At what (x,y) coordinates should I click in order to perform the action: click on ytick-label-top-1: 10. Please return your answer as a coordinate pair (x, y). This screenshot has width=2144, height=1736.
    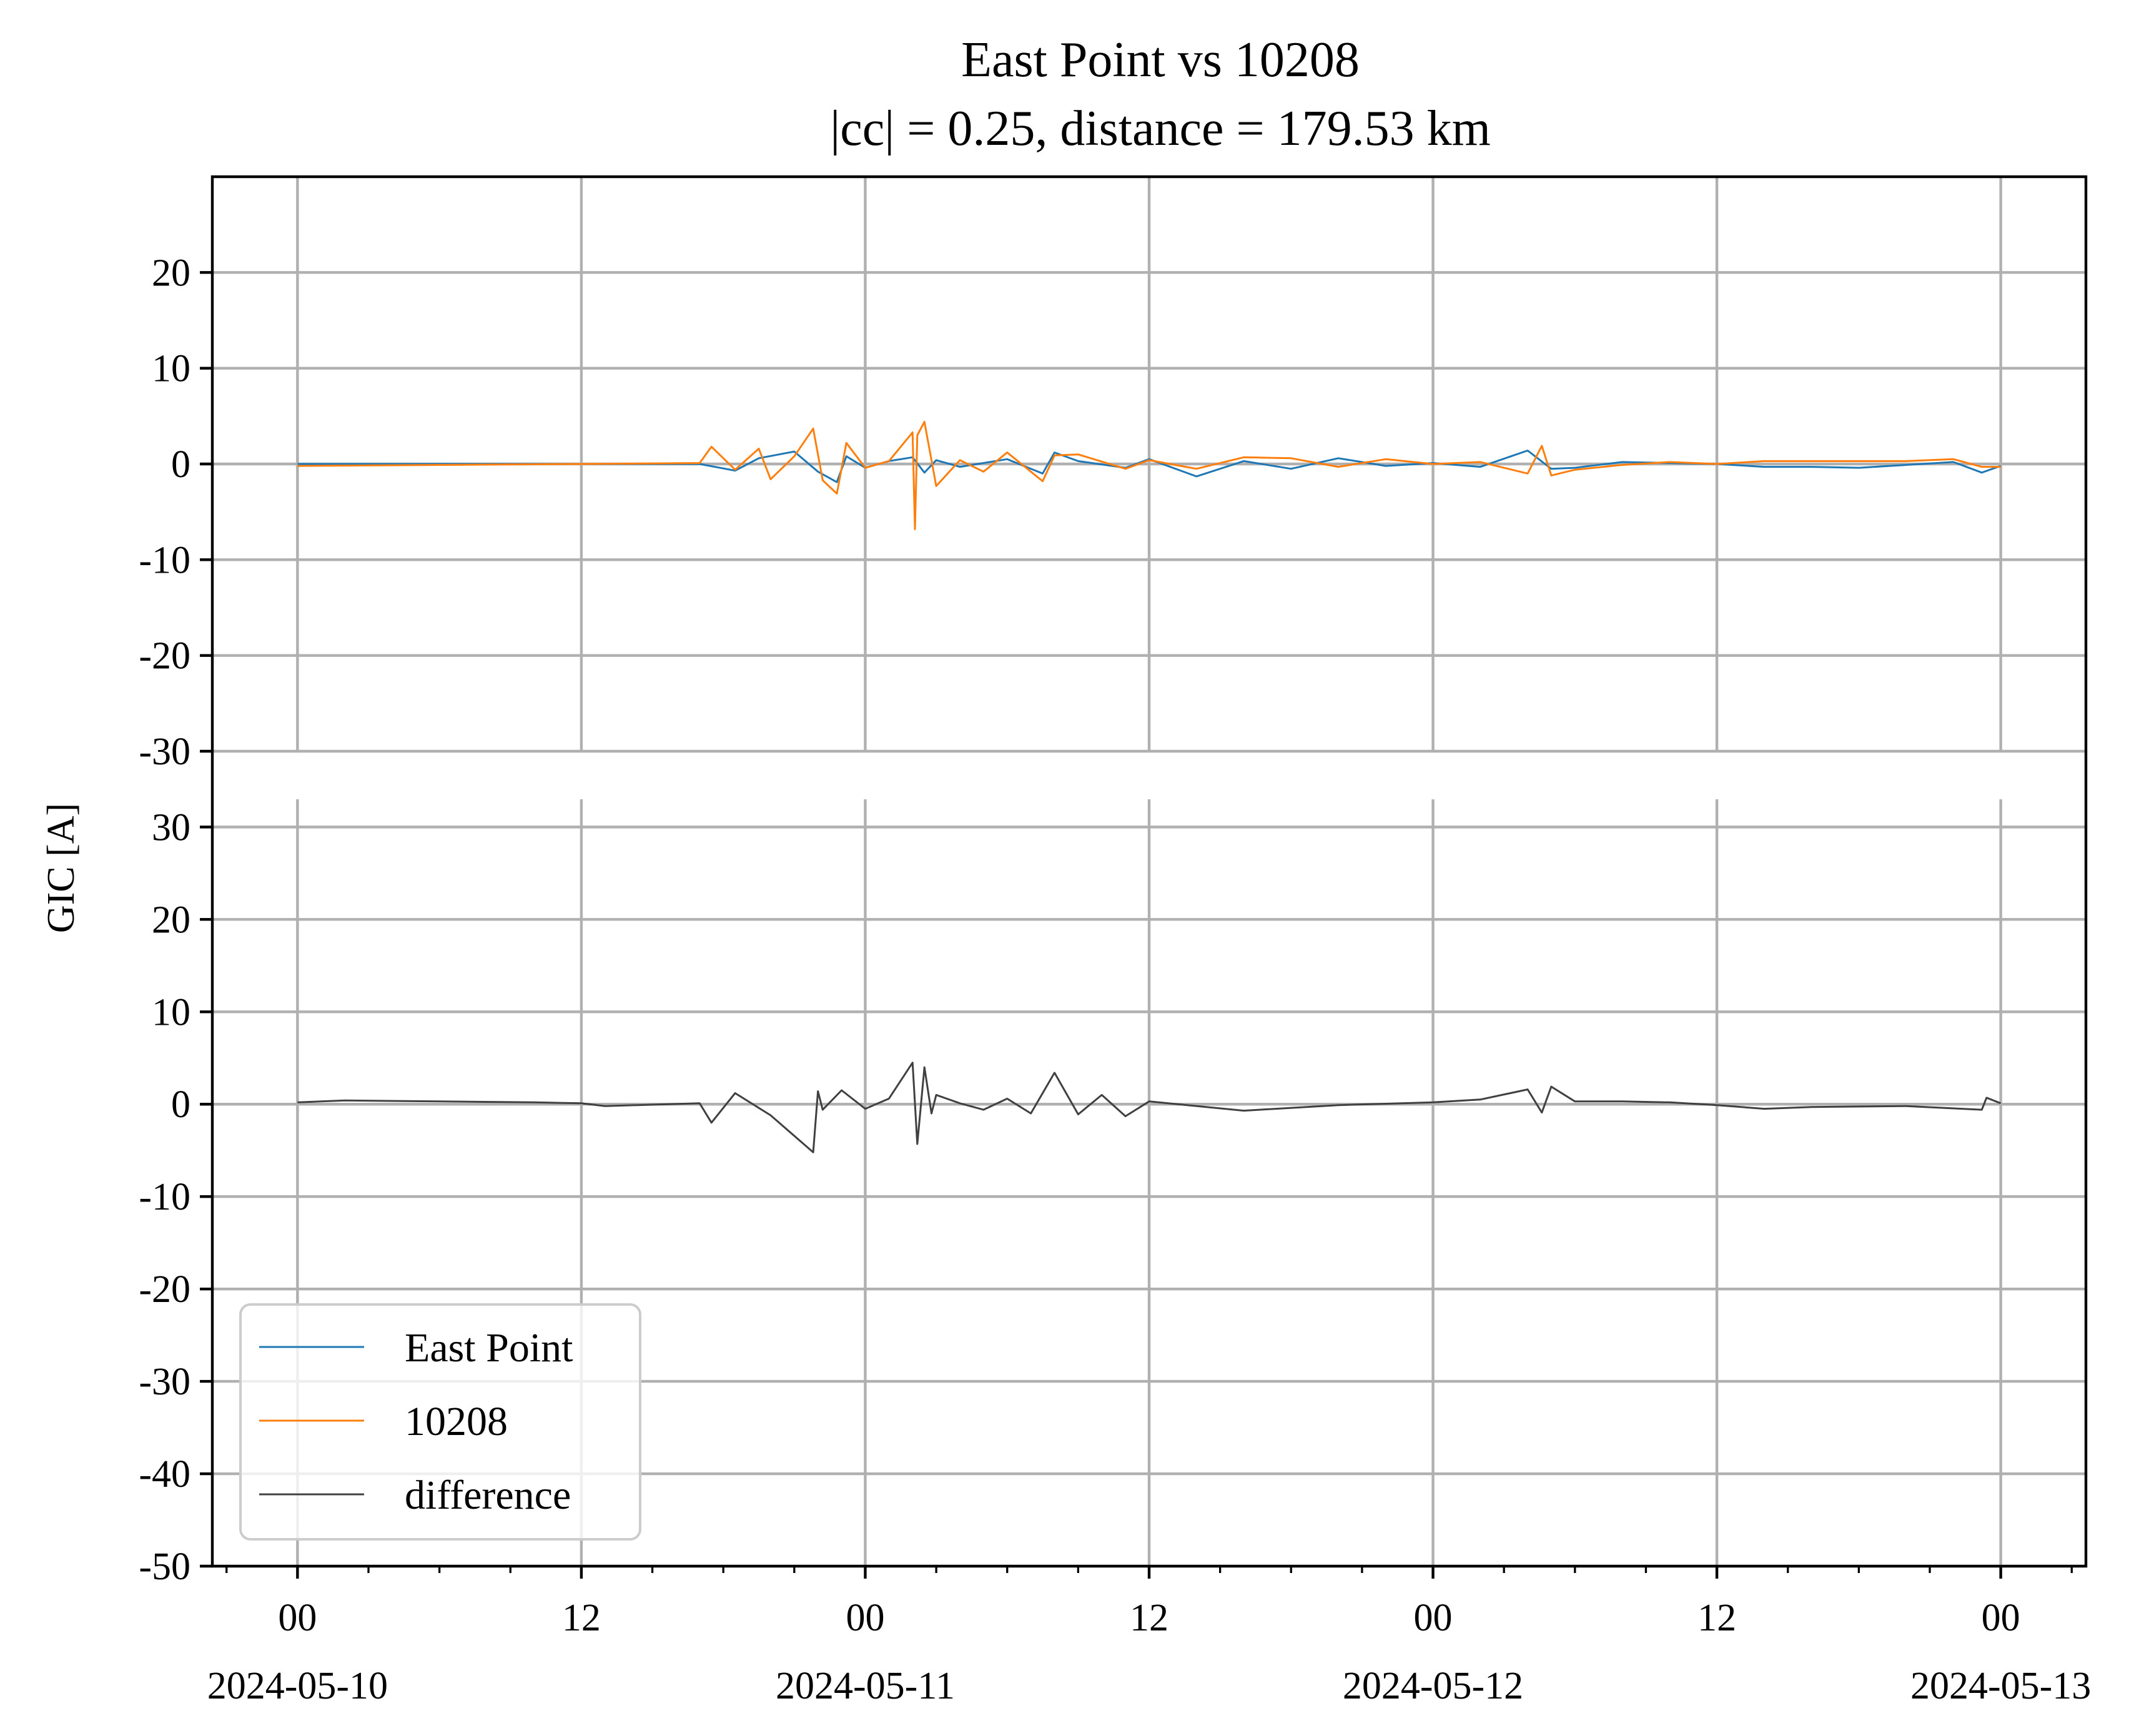
    Looking at the image, I should click on (171, 369).